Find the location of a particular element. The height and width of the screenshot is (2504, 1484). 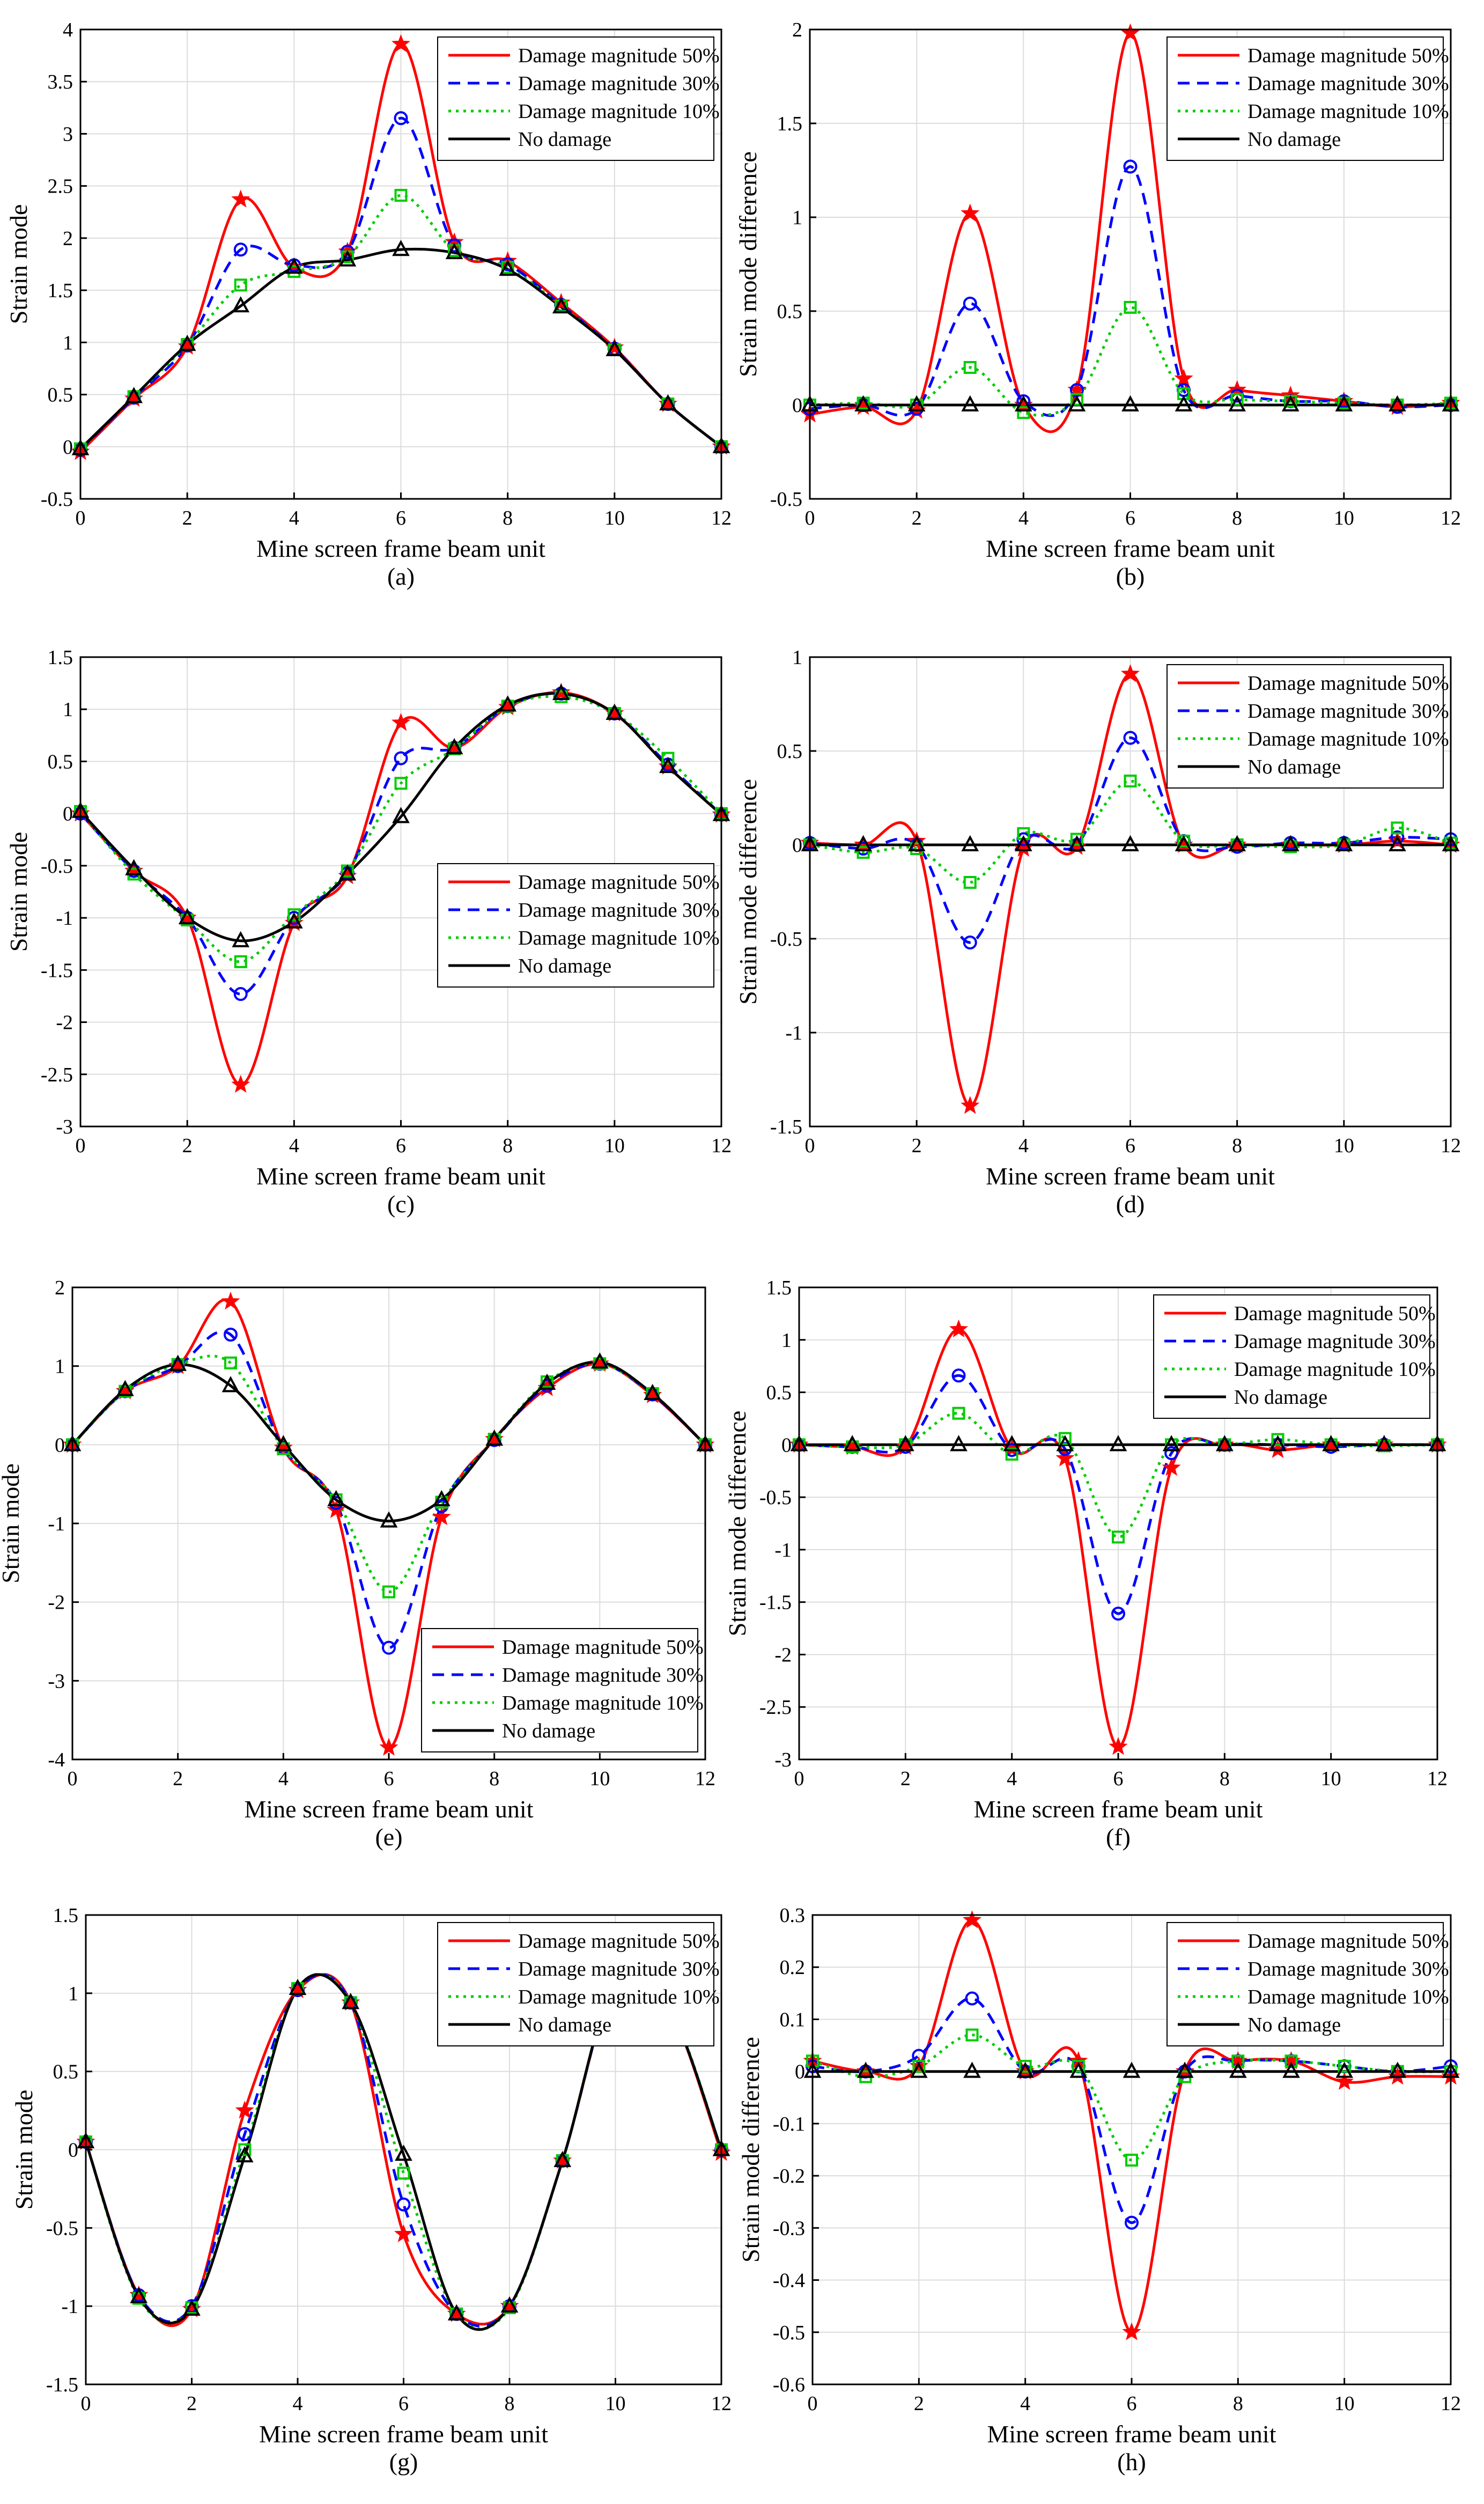

y-tick-label: 1 is located at coordinates (60, 1367).